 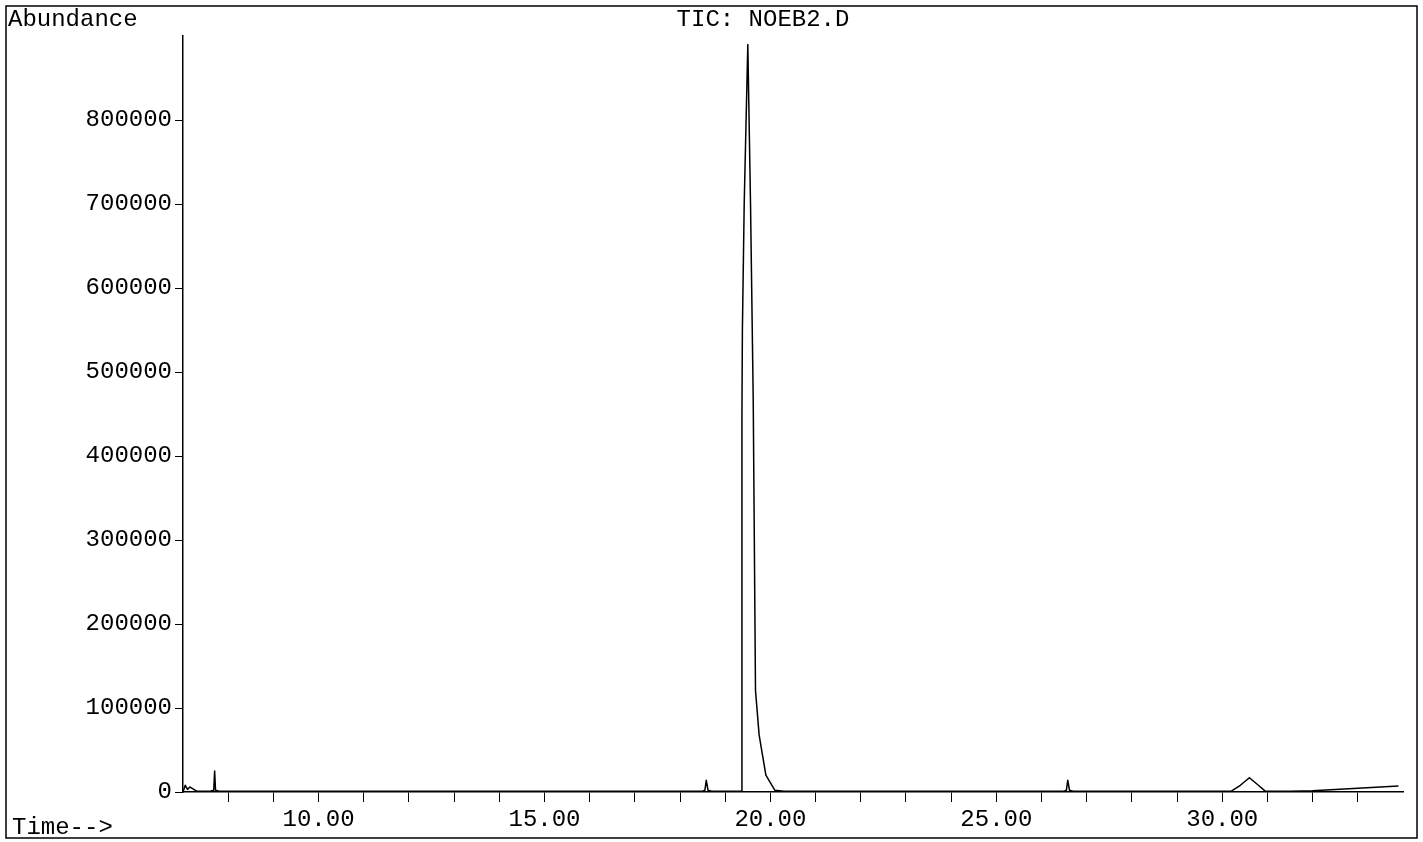 What do you see at coordinates (128, 120) in the screenshot?
I see `y-tick-label: 800000` at bounding box center [128, 120].